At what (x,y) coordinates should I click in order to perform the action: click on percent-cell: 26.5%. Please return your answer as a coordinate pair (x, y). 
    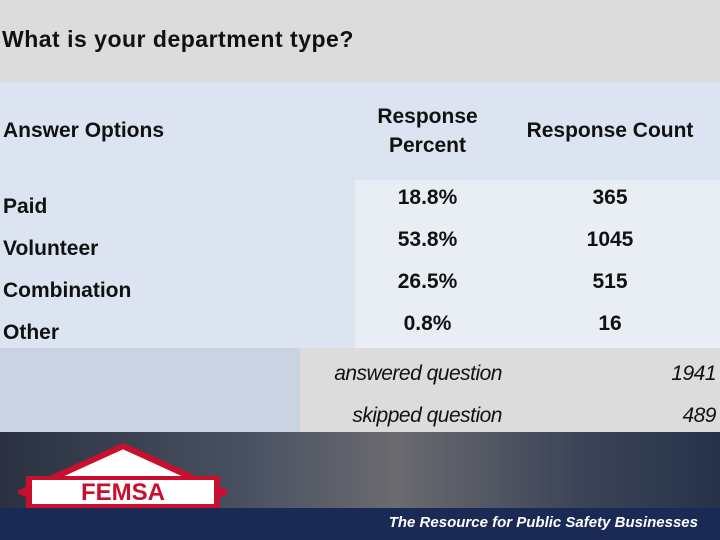
    Looking at the image, I should click on (427, 285).